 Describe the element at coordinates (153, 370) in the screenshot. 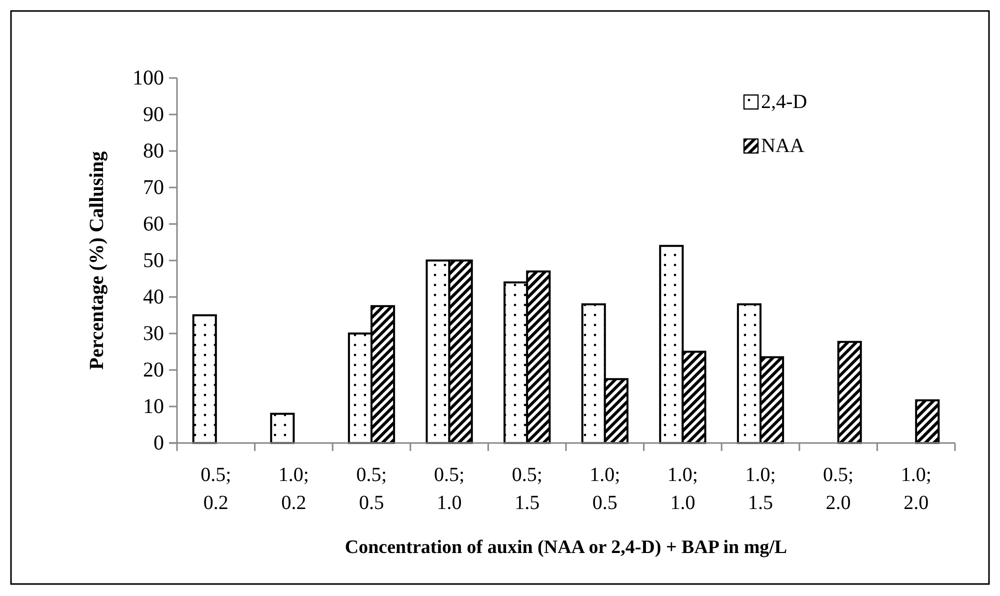

I see `y-tick-label: 20` at that location.